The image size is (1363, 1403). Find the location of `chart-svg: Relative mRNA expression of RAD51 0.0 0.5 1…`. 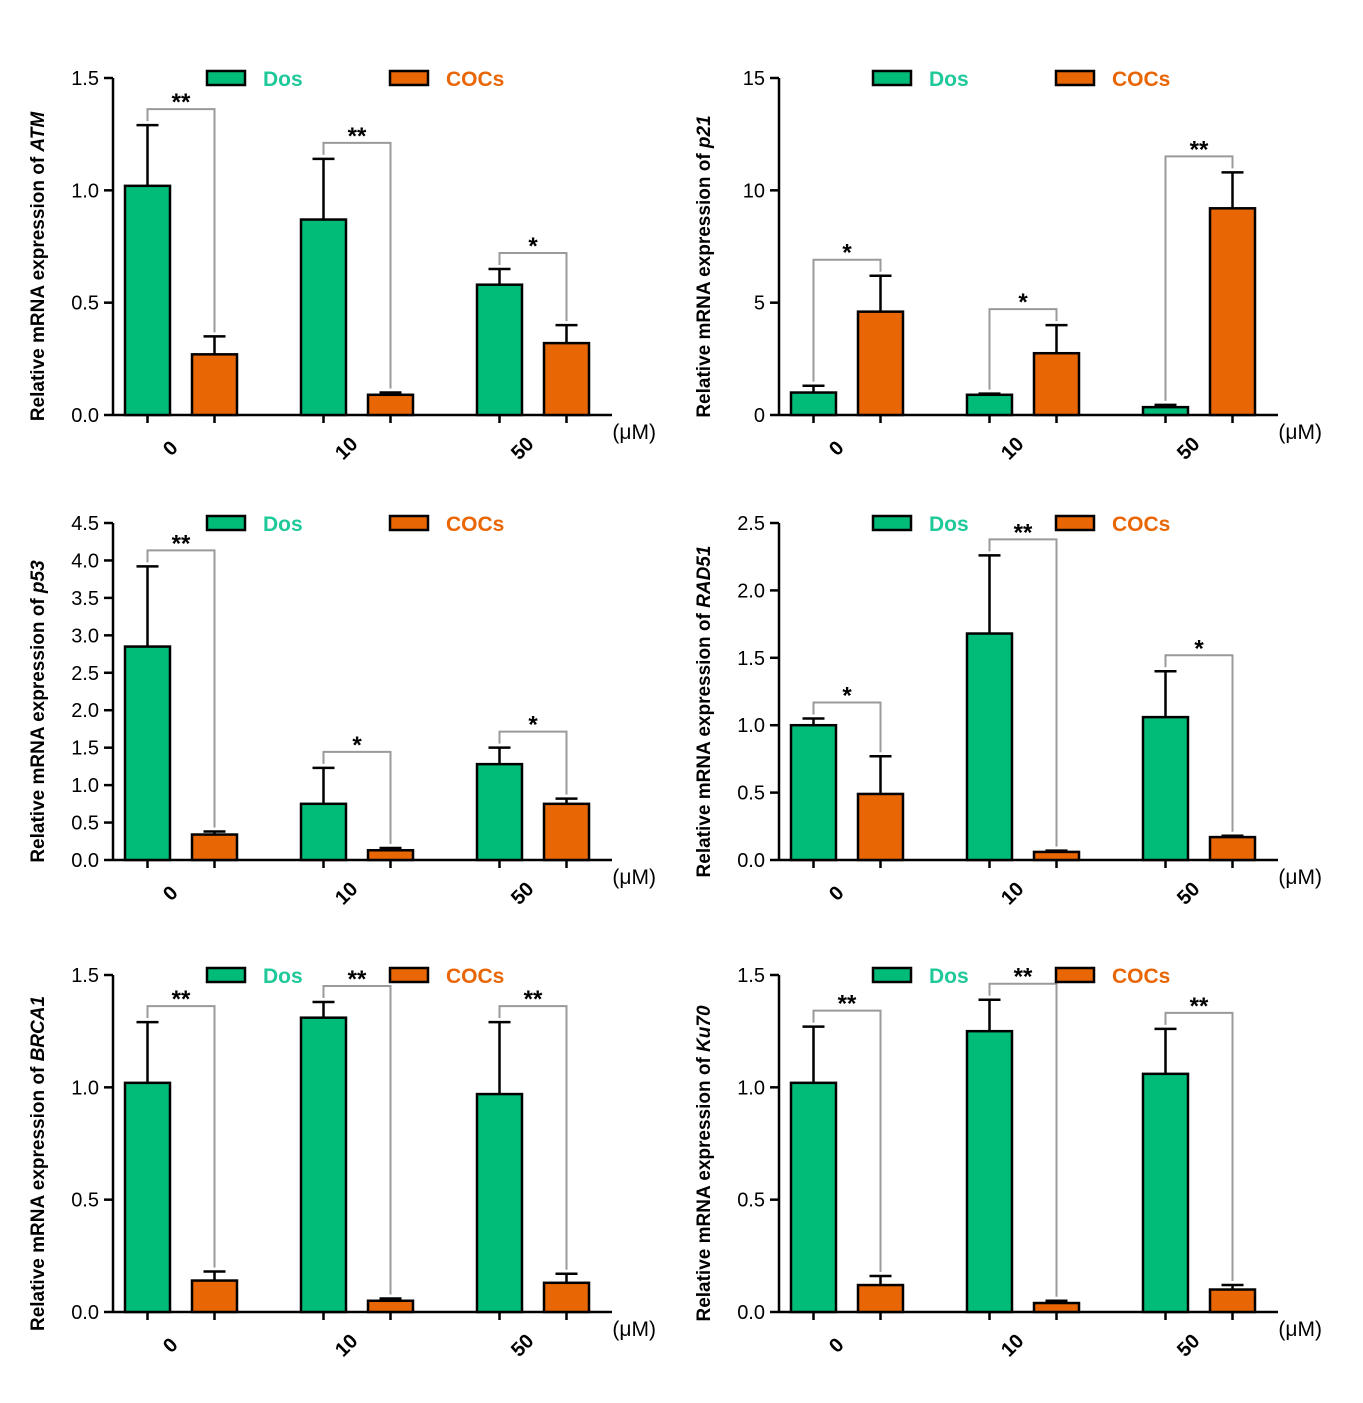

chart-svg: Relative mRNA expression of RAD51 0.0 0.5 1… is located at coordinates (1008, 711).